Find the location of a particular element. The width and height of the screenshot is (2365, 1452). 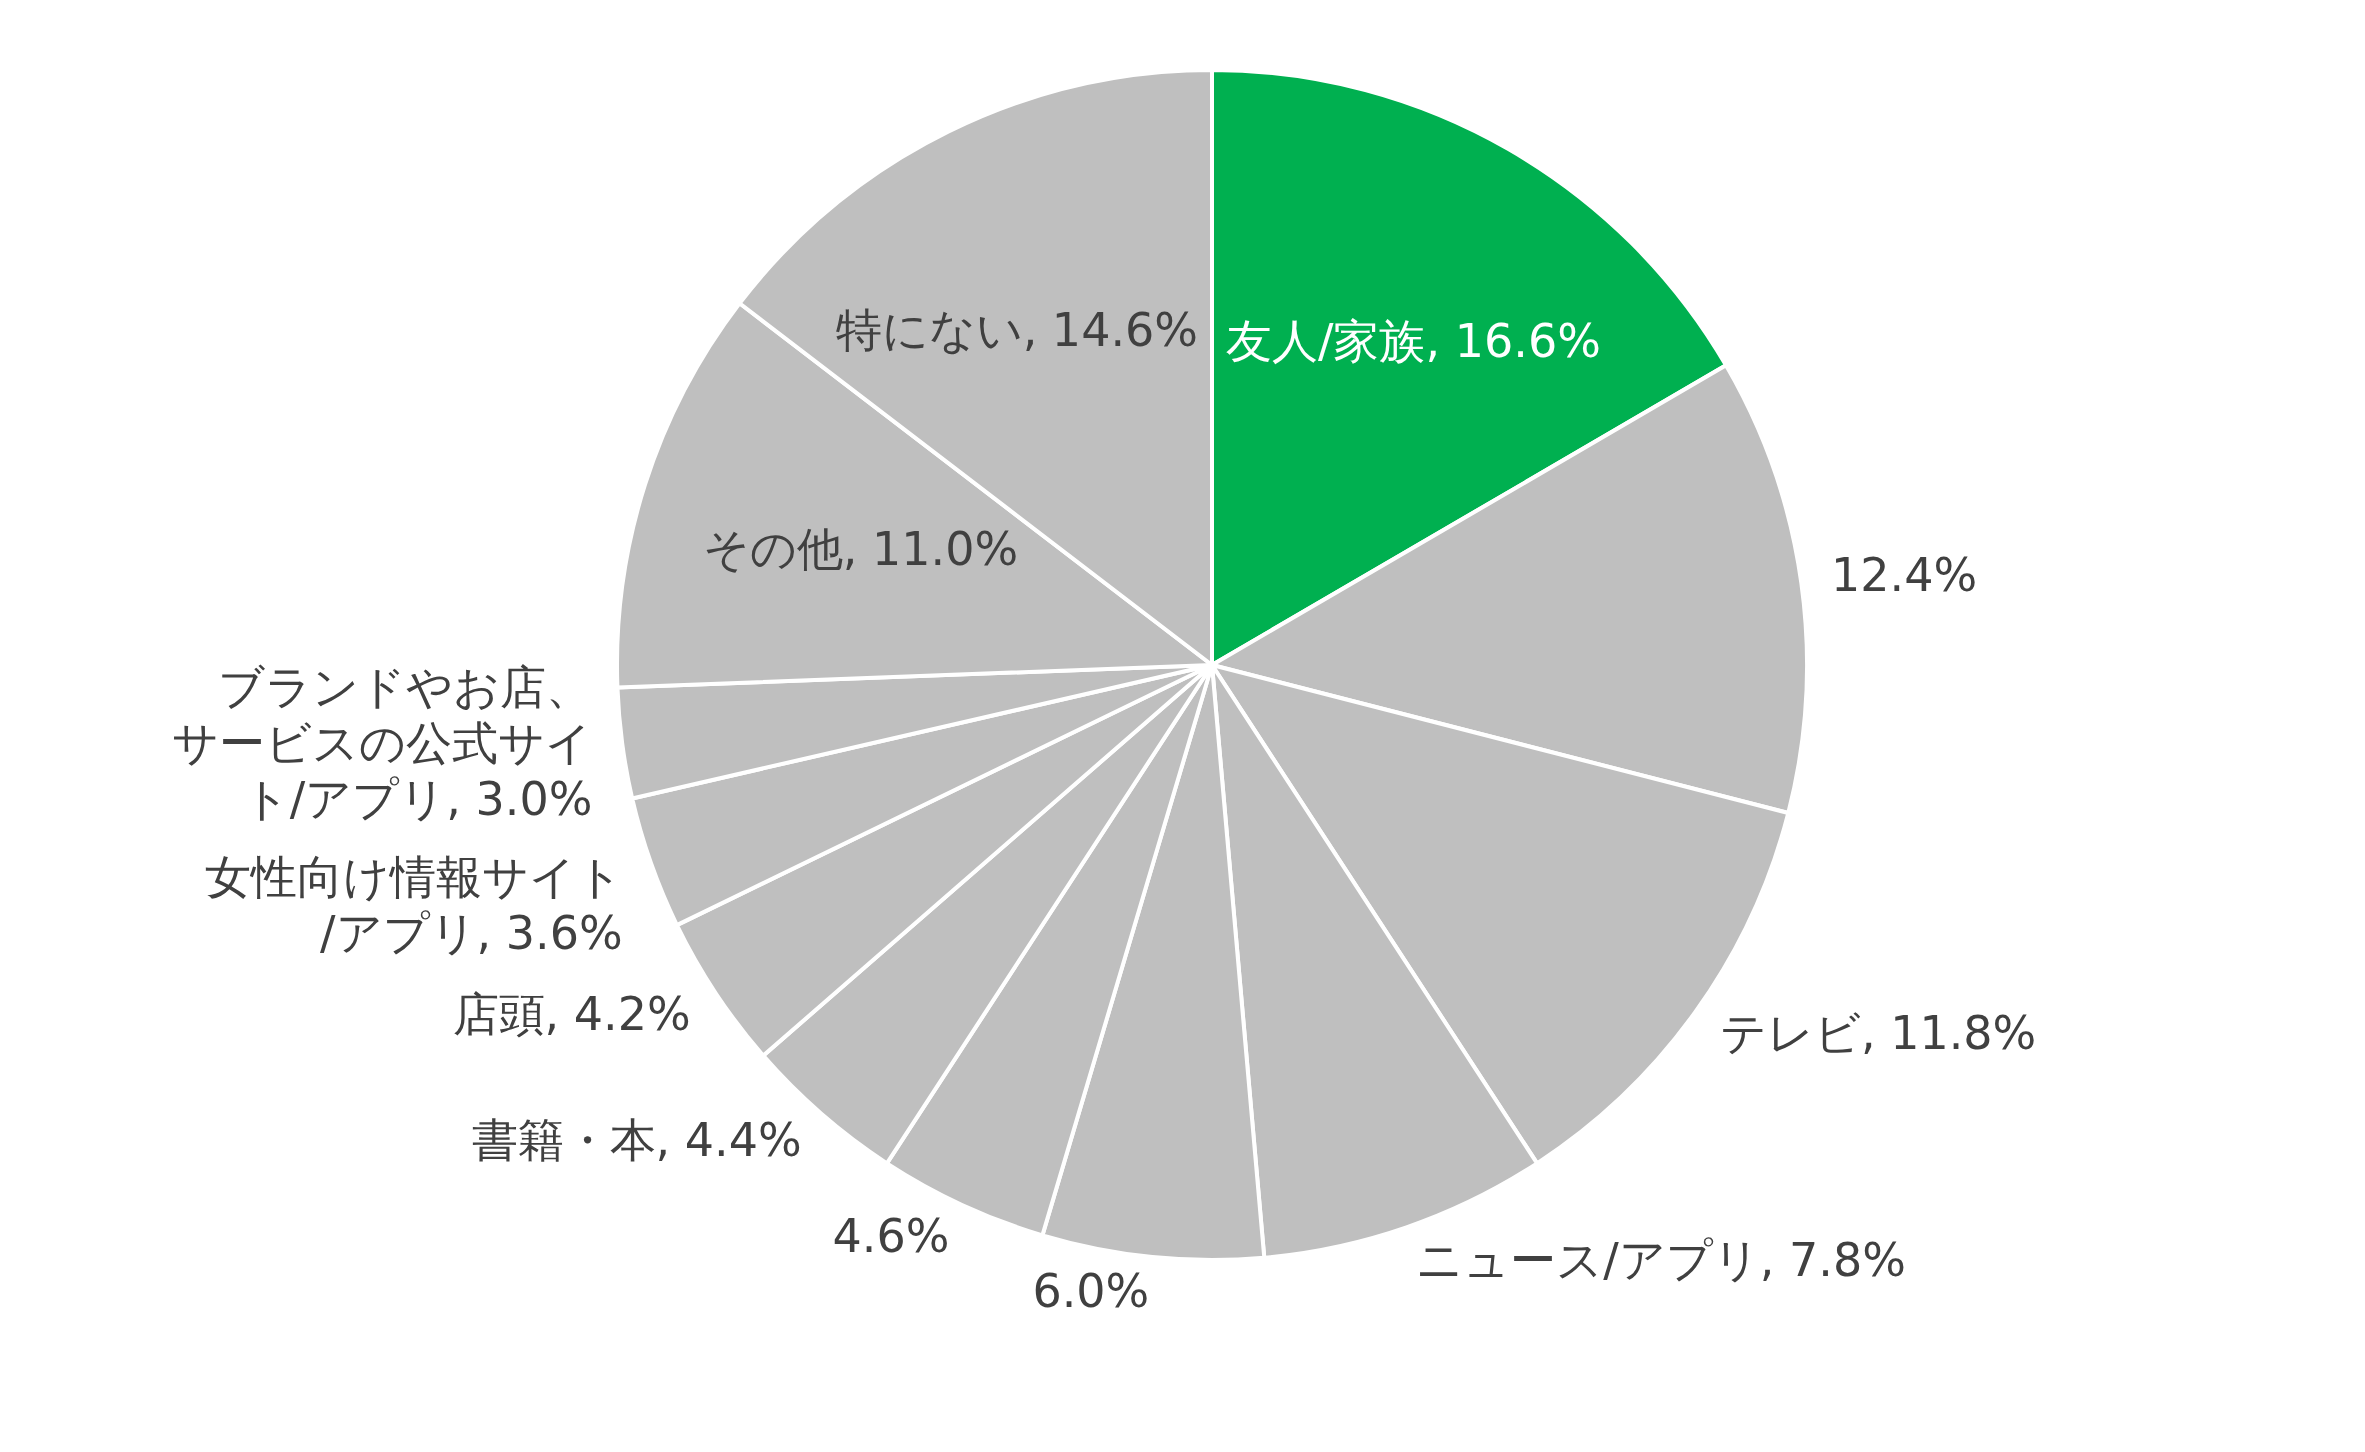

slice-label: テレビ, 11.8% is located at coordinates (1878, 1033).